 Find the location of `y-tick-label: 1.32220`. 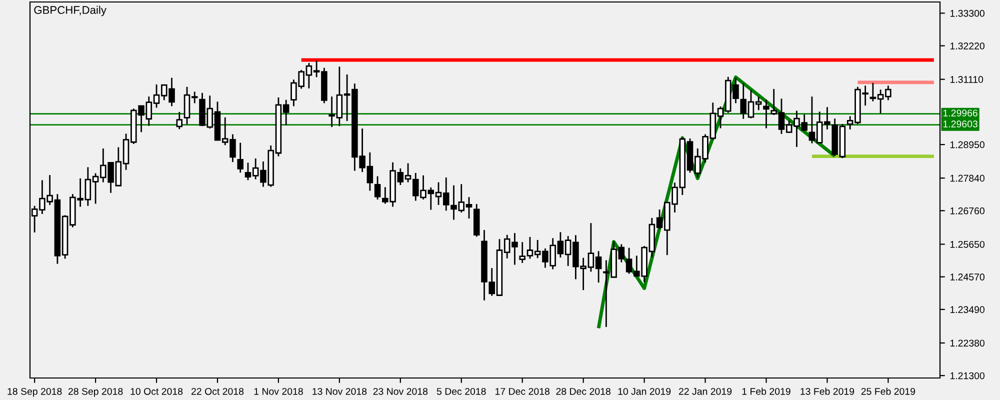

y-tick-label: 1.32220 is located at coordinates (967, 46).